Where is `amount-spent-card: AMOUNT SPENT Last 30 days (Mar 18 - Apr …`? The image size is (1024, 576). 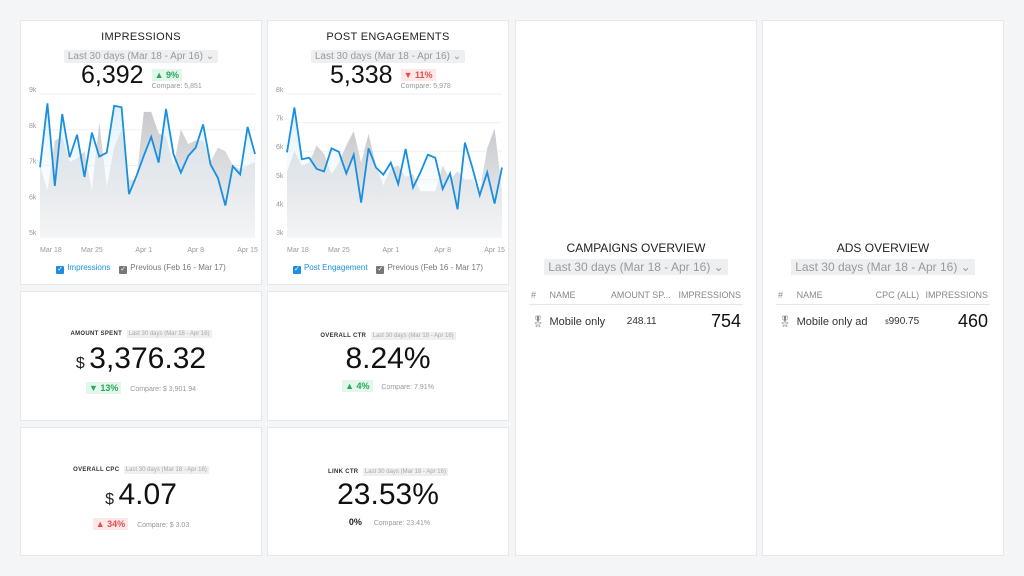
amount-spent-card: AMOUNT SPENT Last 30 days (Mar 18 - Apr … is located at coordinates (141, 356).